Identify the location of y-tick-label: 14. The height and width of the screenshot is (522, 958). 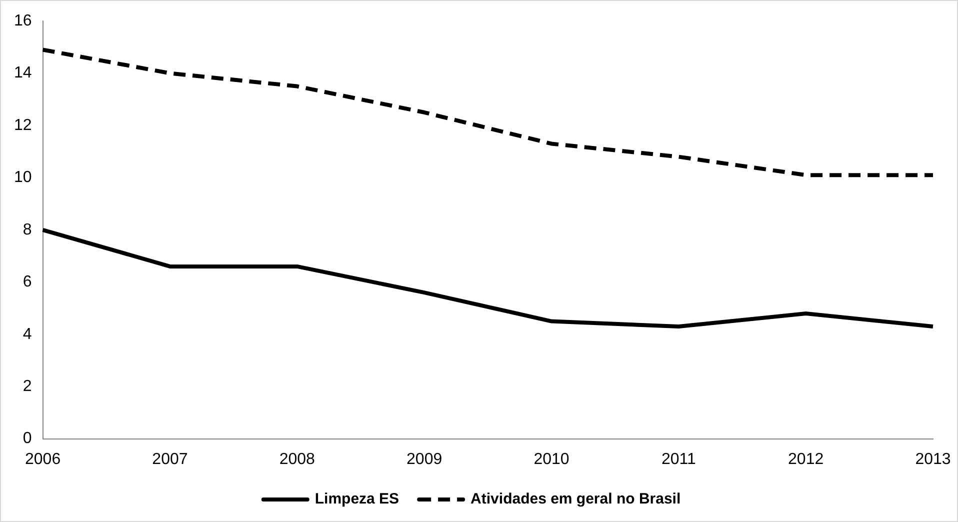
(23, 73).